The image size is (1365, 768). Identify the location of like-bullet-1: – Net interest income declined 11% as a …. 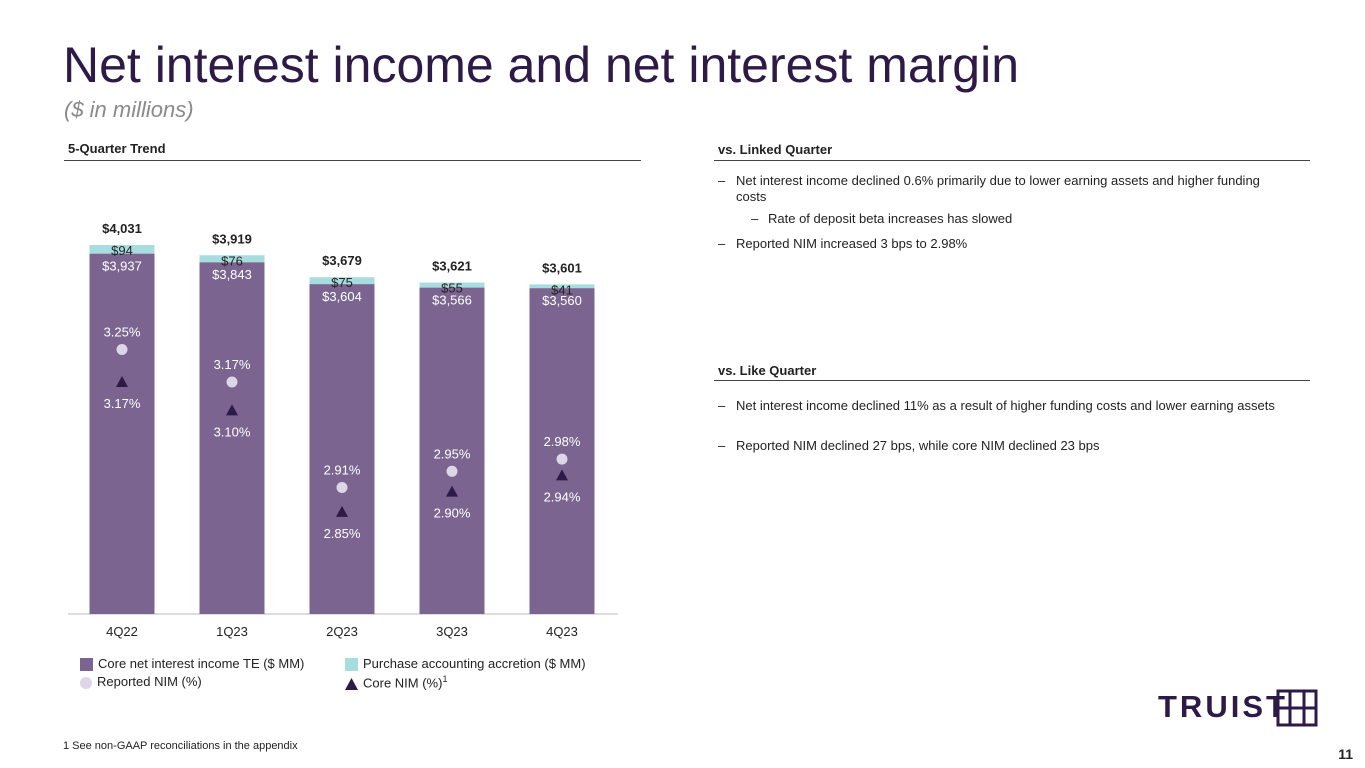
(1003, 406).